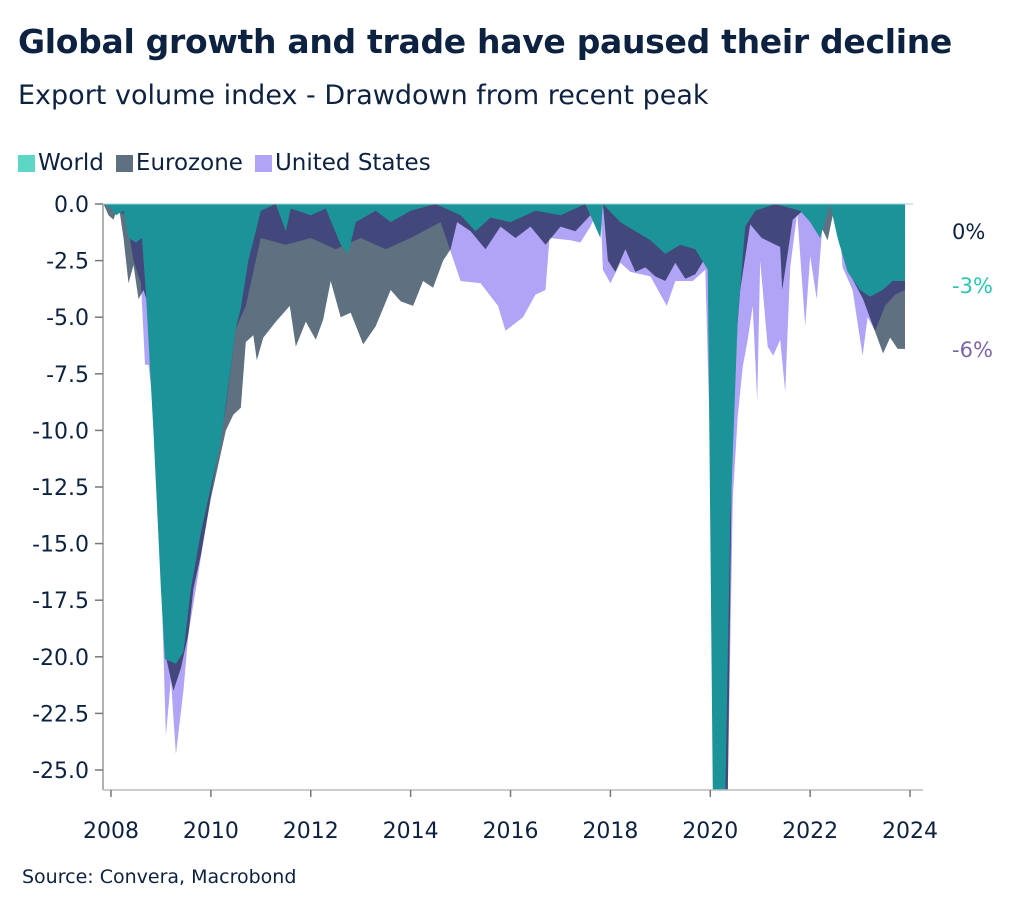 The image size is (1024, 916). I want to click on legend-swatch-world, so click(26, 163).